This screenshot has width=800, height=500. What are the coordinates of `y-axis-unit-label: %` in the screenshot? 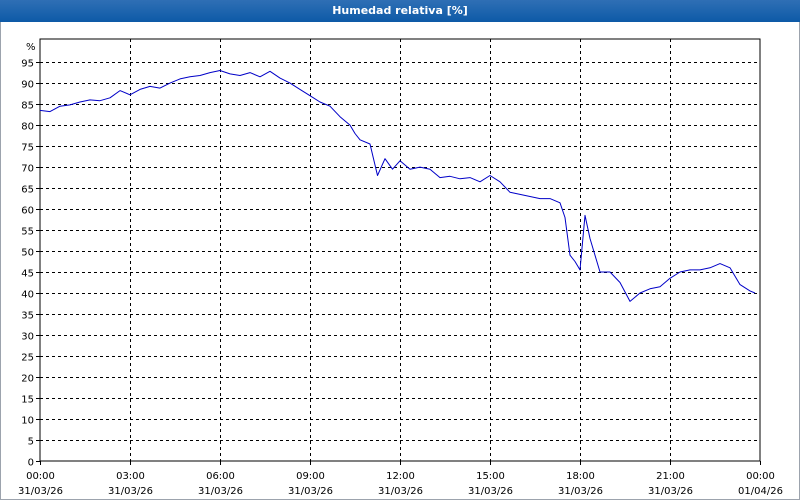 It's located at (31, 47).